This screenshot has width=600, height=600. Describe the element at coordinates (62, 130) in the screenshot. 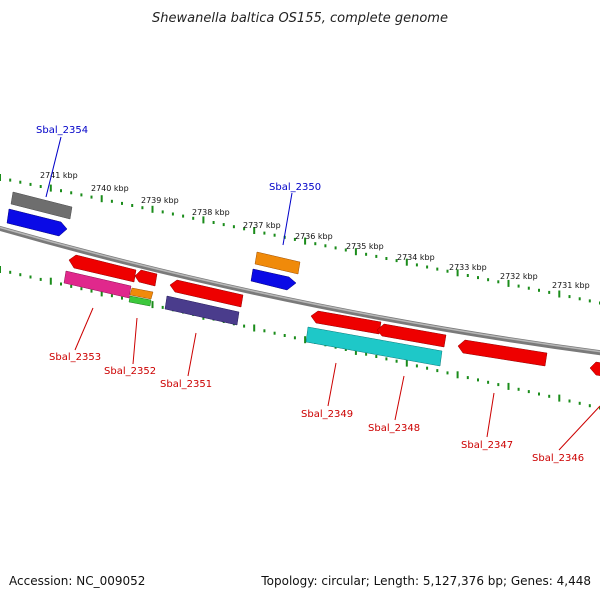

I see `gene-label: Sbal_2354` at that location.